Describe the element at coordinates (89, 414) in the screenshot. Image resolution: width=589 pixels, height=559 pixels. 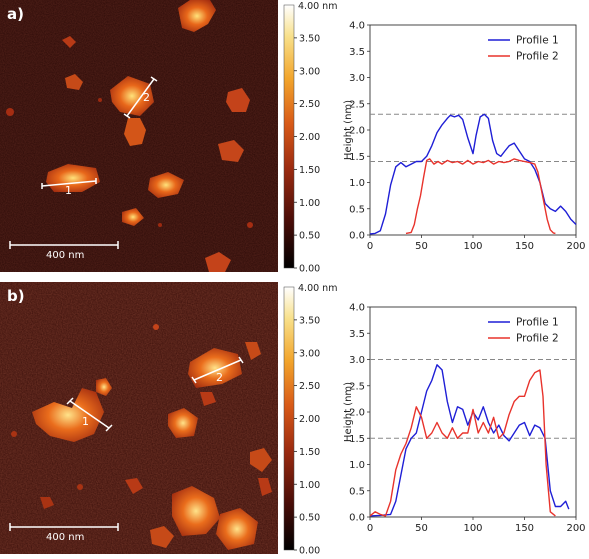
I see `profile-line-1-b` at that location.